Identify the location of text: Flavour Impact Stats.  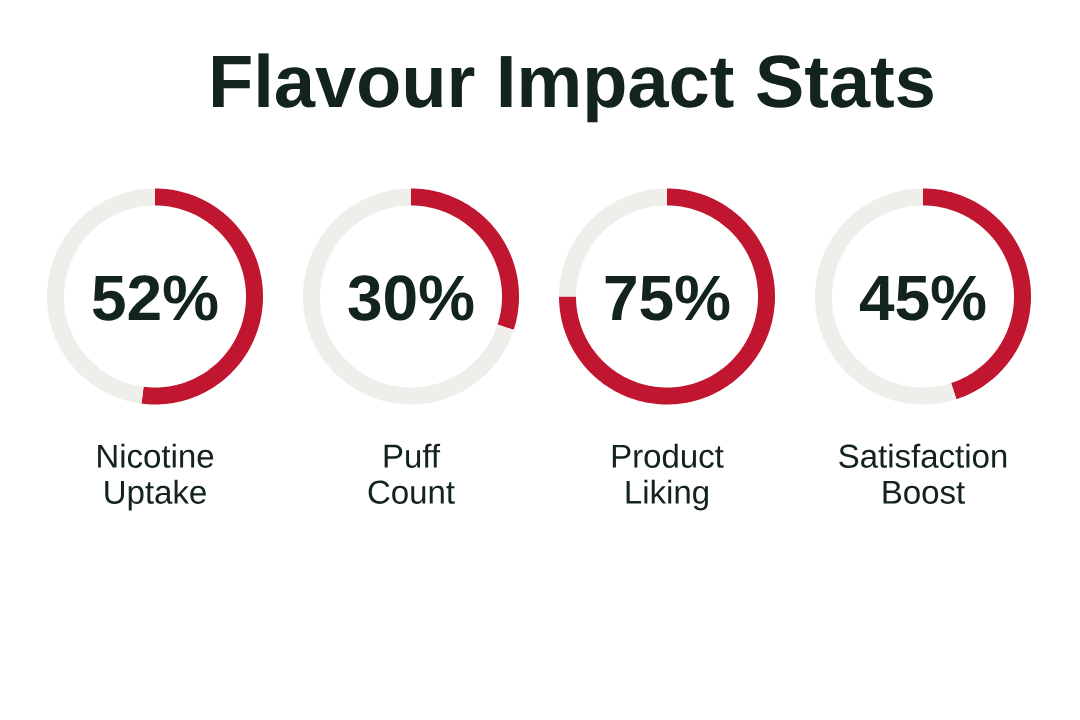
(573, 88).